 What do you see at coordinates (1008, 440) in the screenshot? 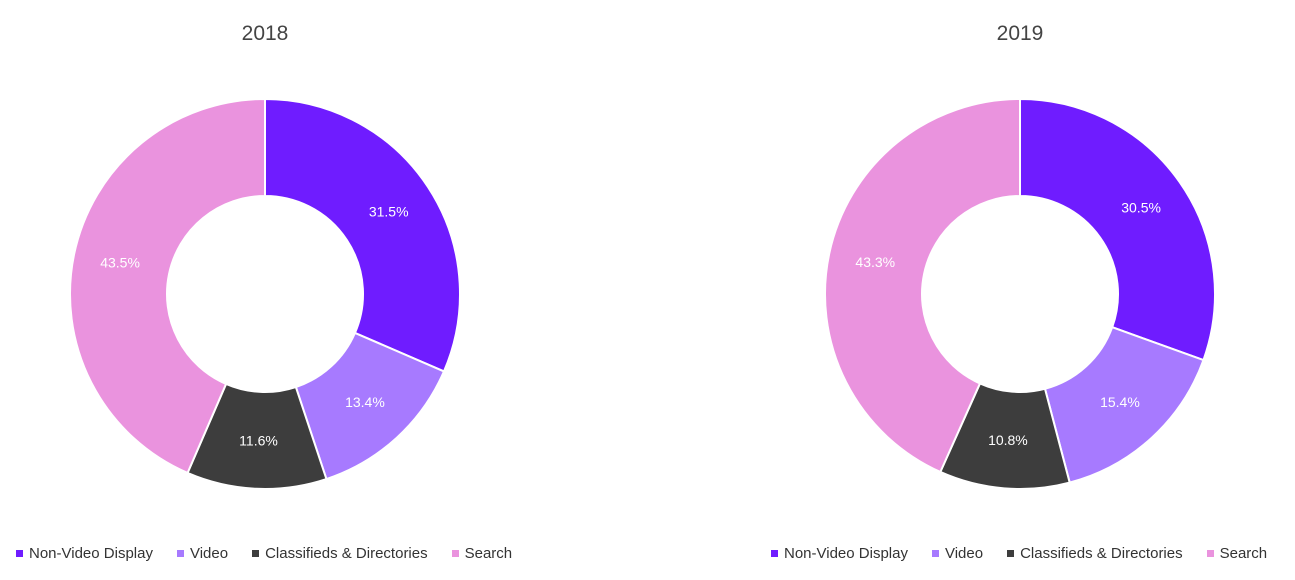
I see `data-label-classifieds-directories: 10.8%` at bounding box center [1008, 440].